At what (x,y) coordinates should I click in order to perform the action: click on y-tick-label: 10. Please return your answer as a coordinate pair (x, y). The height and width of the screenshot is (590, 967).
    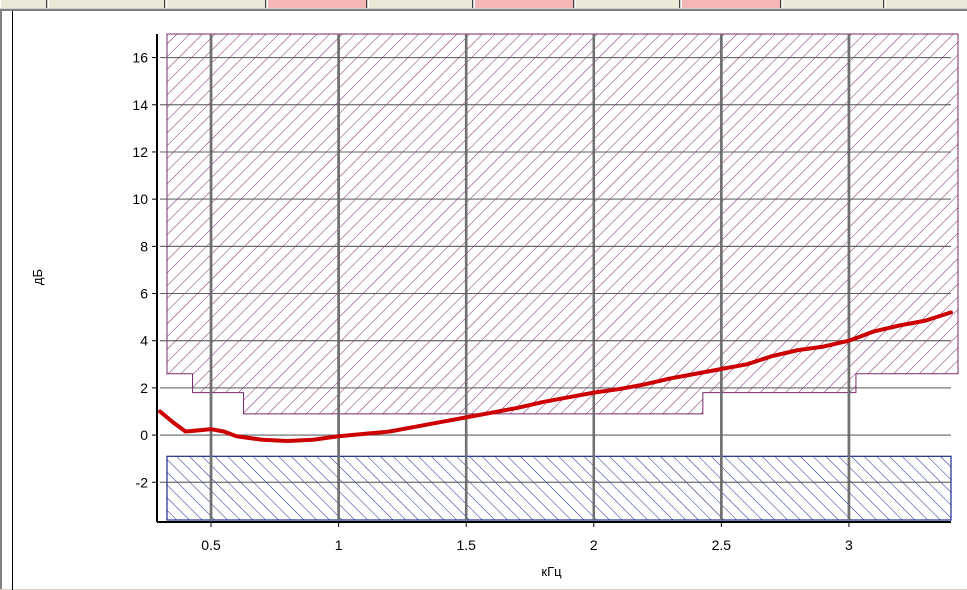
    Looking at the image, I should click on (140, 199).